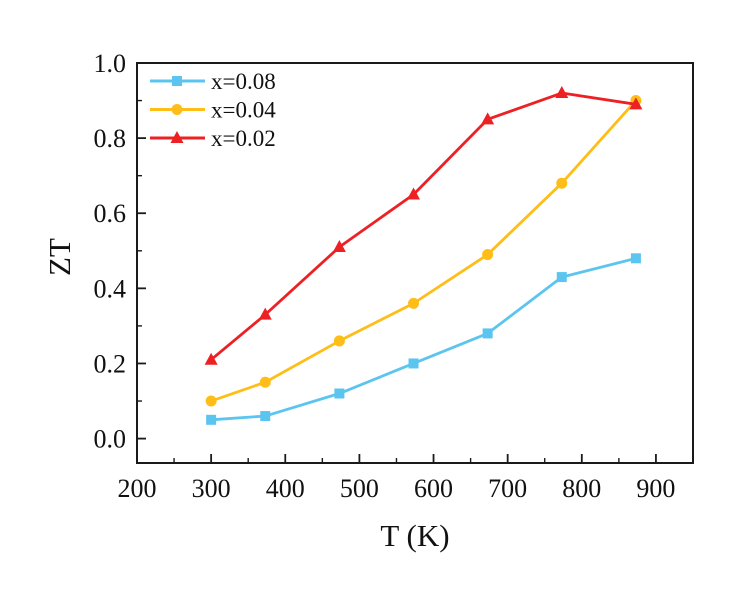  What do you see at coordinates (243, 138) in the screenshot?
I see `legend-label: x=0.02` at bounding box center [243, 138].